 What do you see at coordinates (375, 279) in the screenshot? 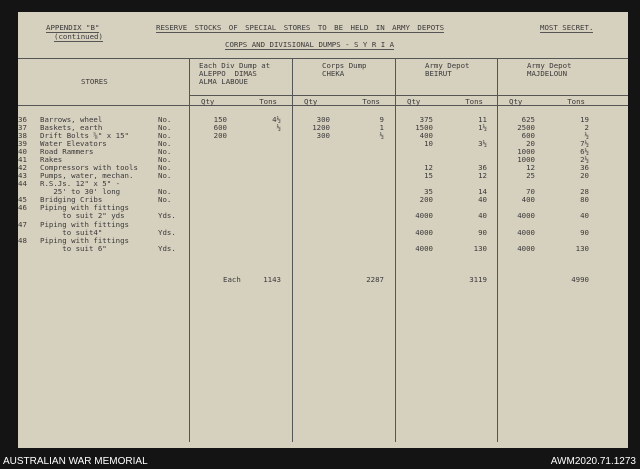
I see `total-tons: 2287` at bounding box center [375, 279].